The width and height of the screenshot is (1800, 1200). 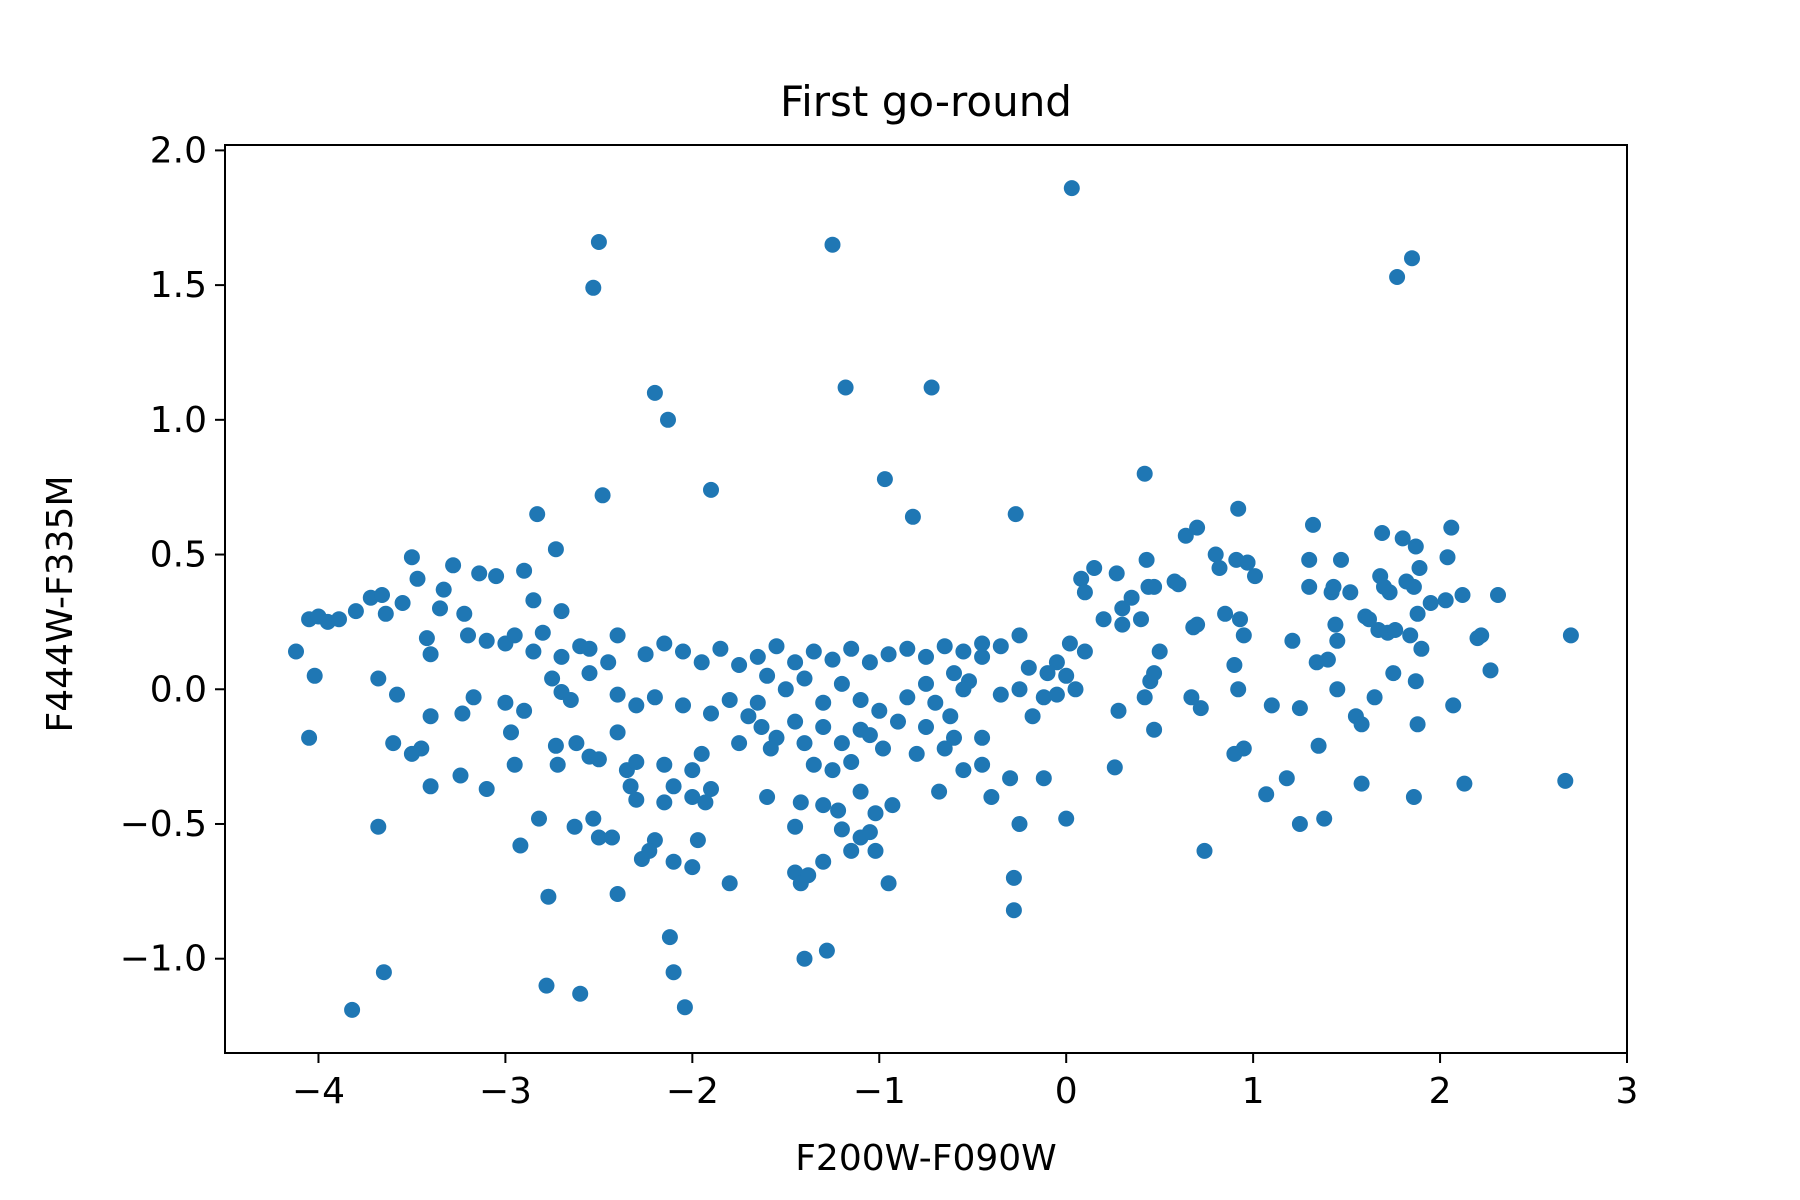 What do you see at coordinates (178, 285) in the screenshot?
I see `y-tick-label: 1.5` at bounding box center [178, 285].